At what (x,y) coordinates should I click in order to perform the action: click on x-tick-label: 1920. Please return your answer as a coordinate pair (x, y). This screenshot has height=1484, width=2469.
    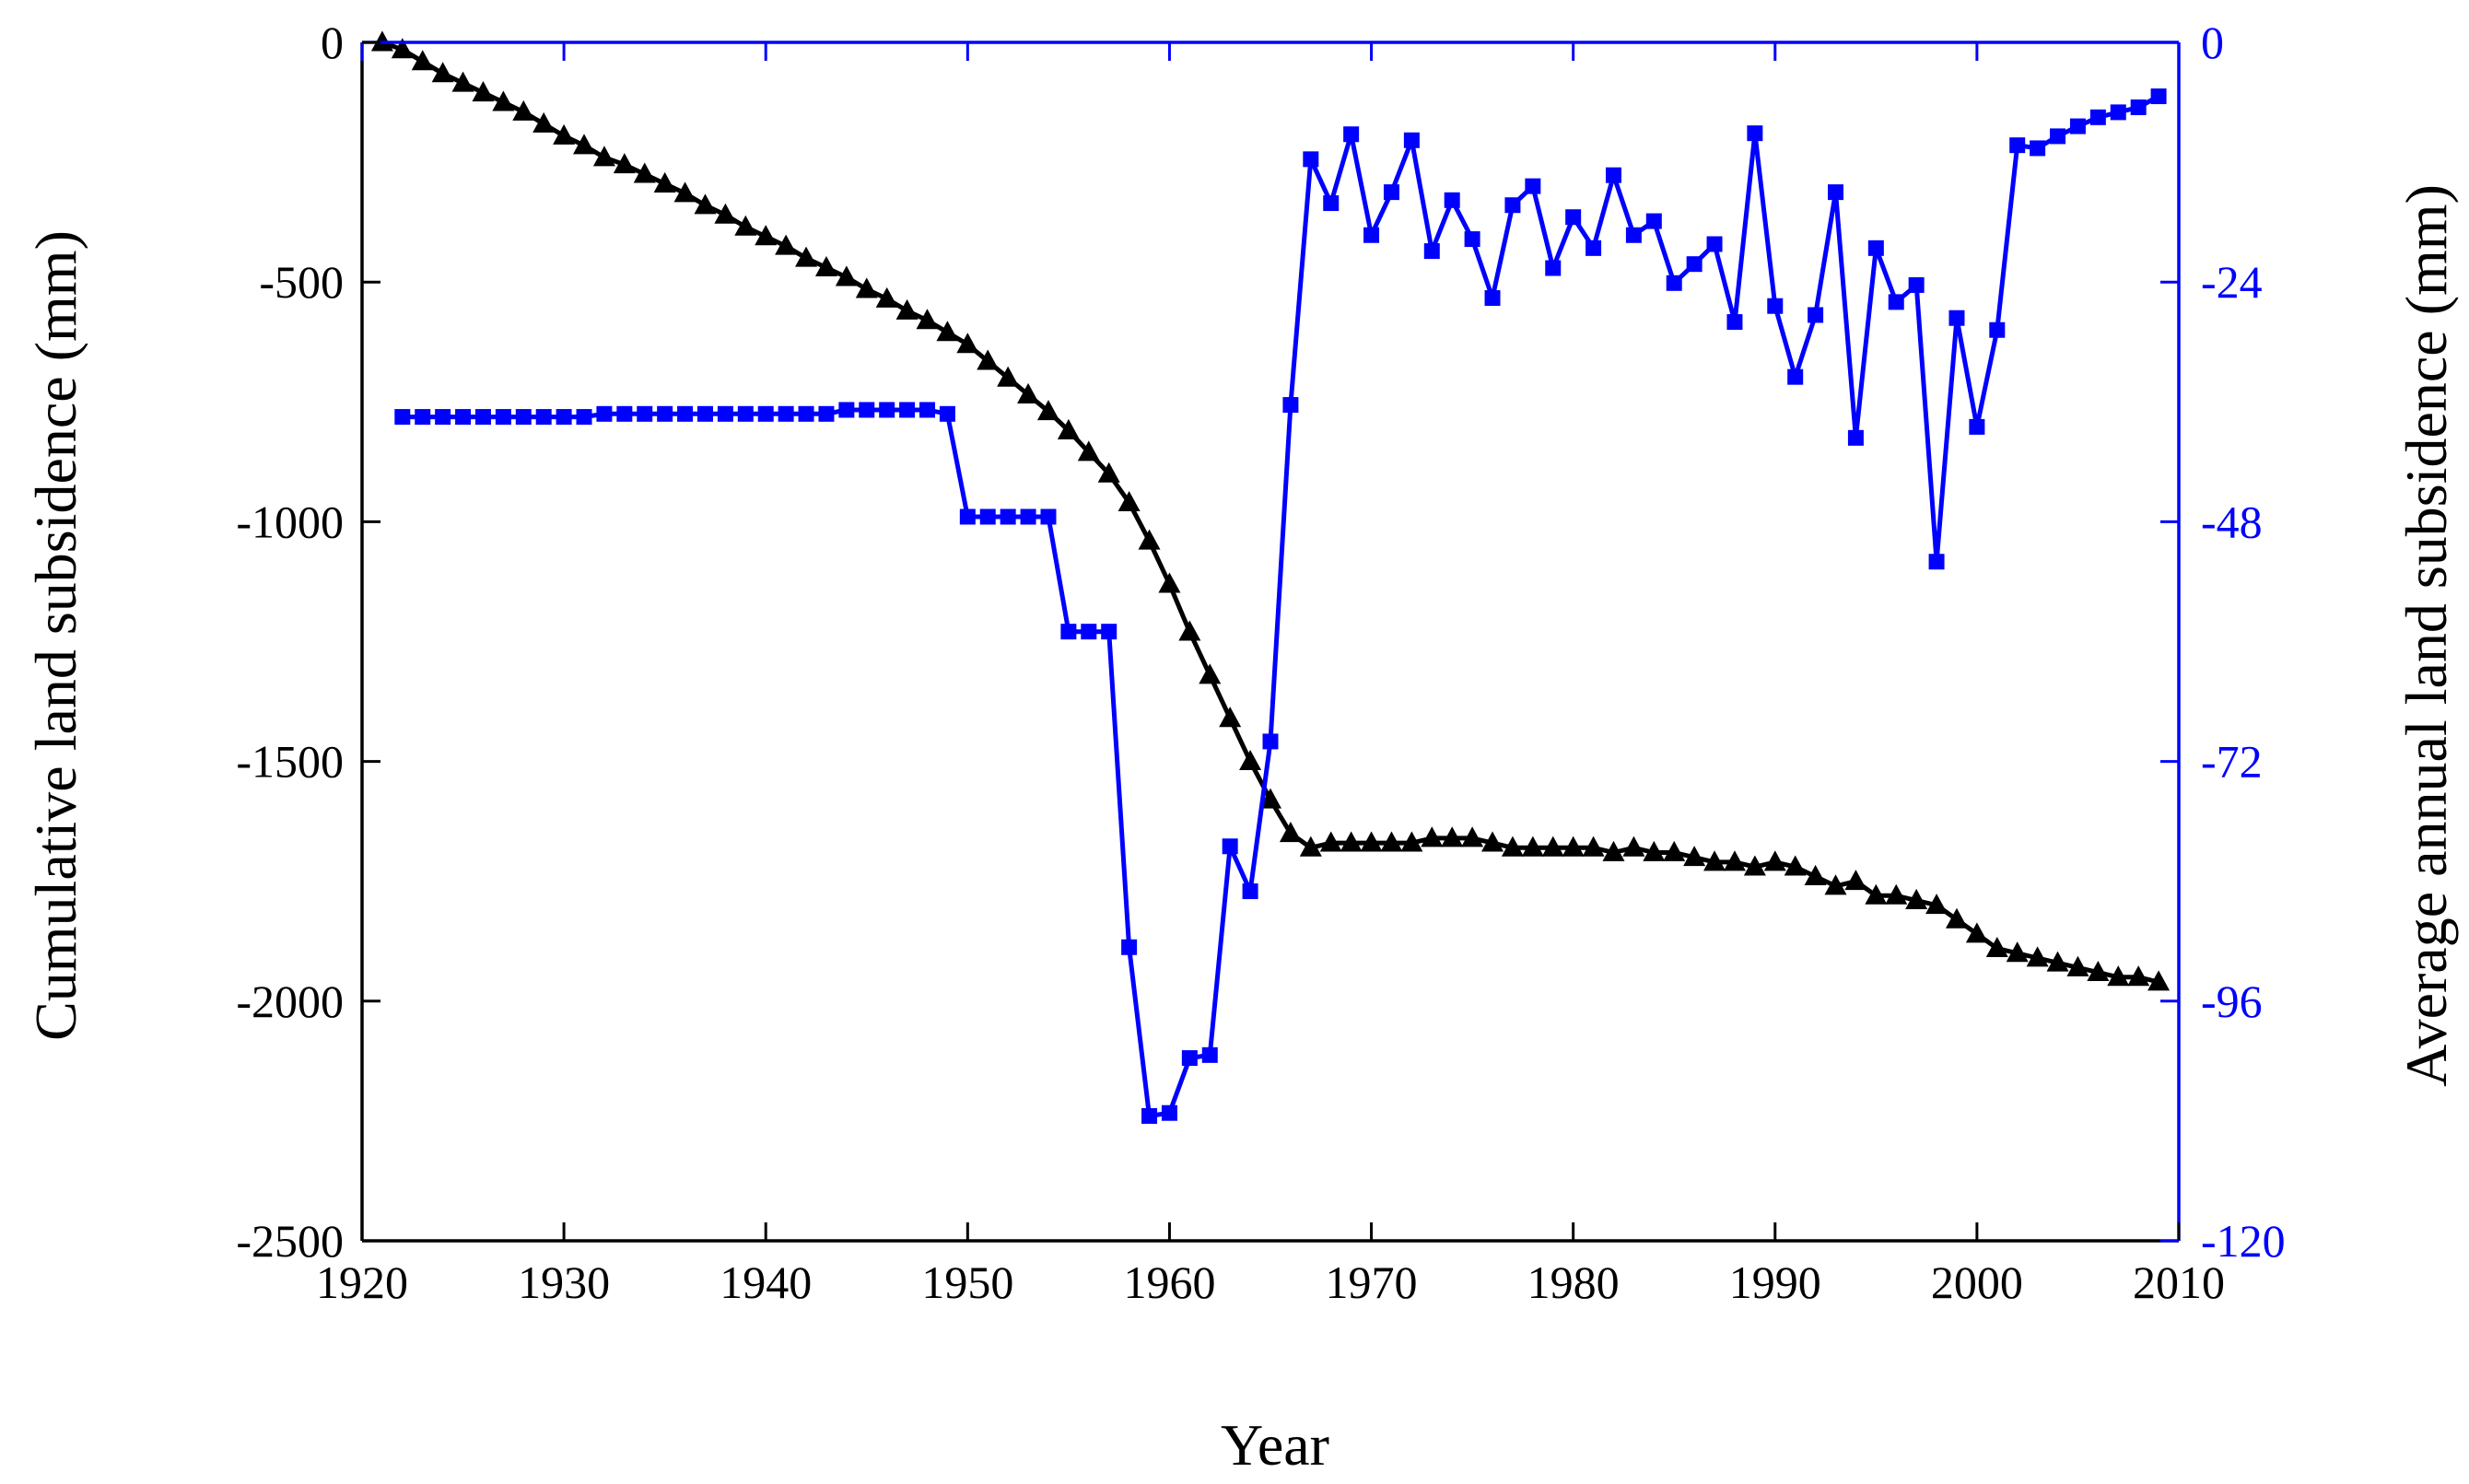
    Looking at the image, I should click on (362, 1282).